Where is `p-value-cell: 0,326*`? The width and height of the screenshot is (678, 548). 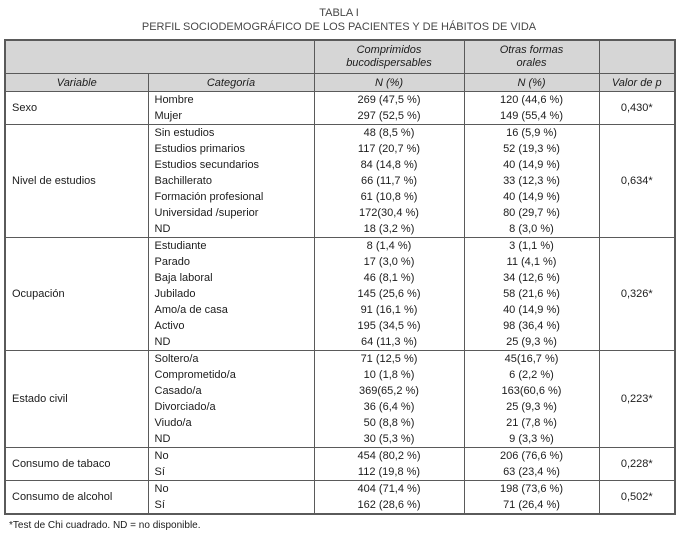 p-value-cell: 0,326* is located at coordinates (637, 294).